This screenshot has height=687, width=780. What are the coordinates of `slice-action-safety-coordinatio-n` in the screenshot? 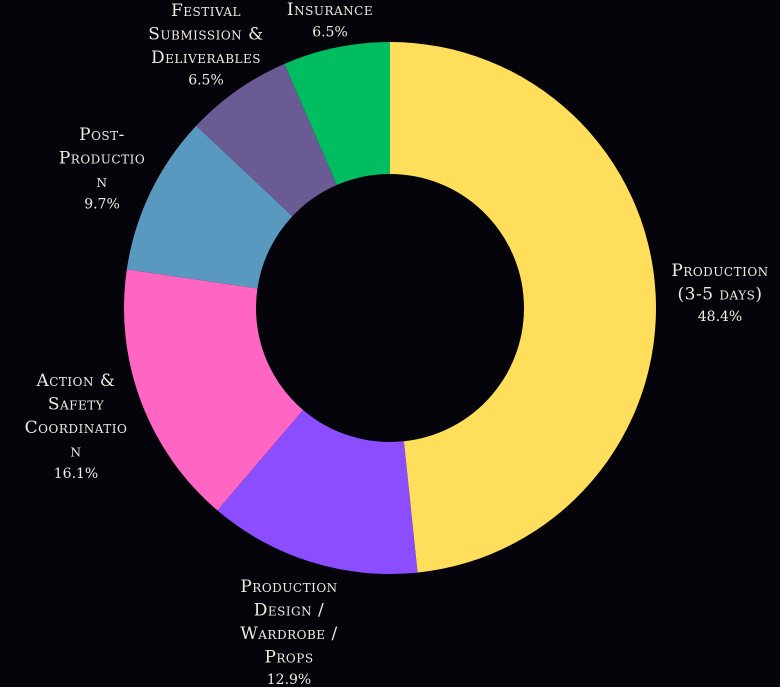 It's located at (213, 390).